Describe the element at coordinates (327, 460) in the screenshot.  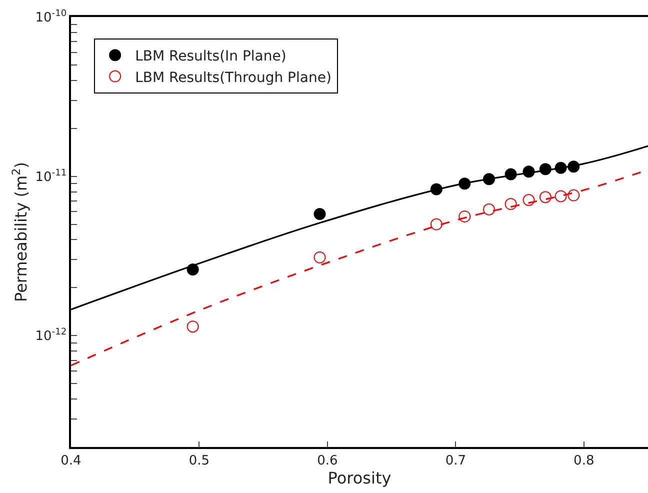
I see `x-tick-label: 0.6` at that location.